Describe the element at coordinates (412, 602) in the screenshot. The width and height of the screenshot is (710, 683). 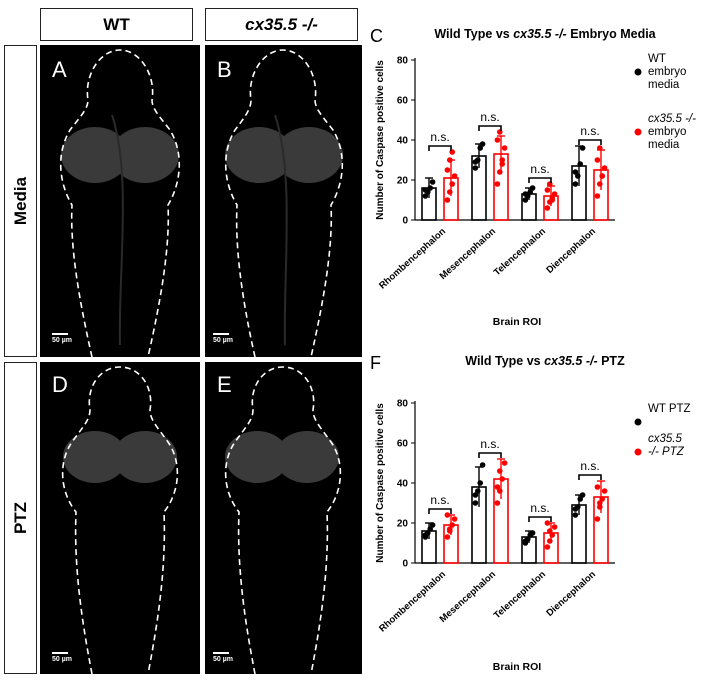
I see `x-tick-label: Rhombencephalon` at that location.